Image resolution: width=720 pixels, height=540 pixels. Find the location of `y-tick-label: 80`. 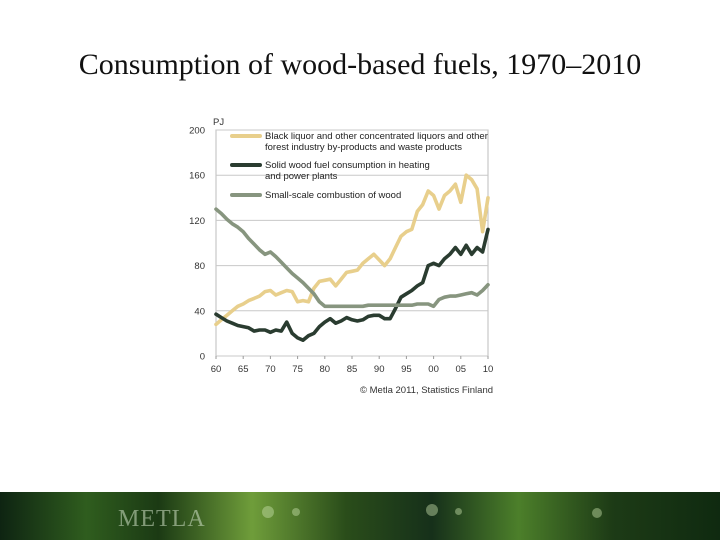

y-tick-label: 80 is located at coordinates (199, 266).